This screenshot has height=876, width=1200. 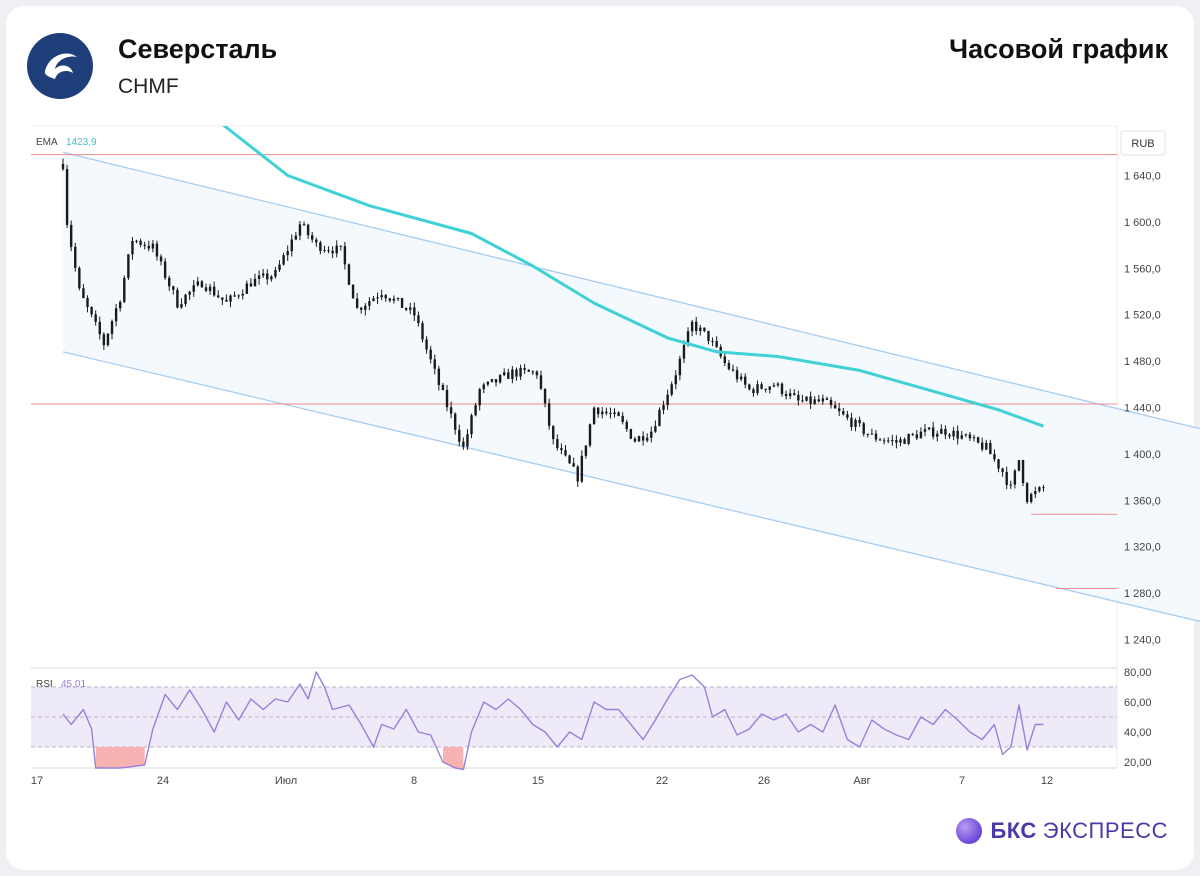 I want to click on currency-box, so click(x=1143, y=143).